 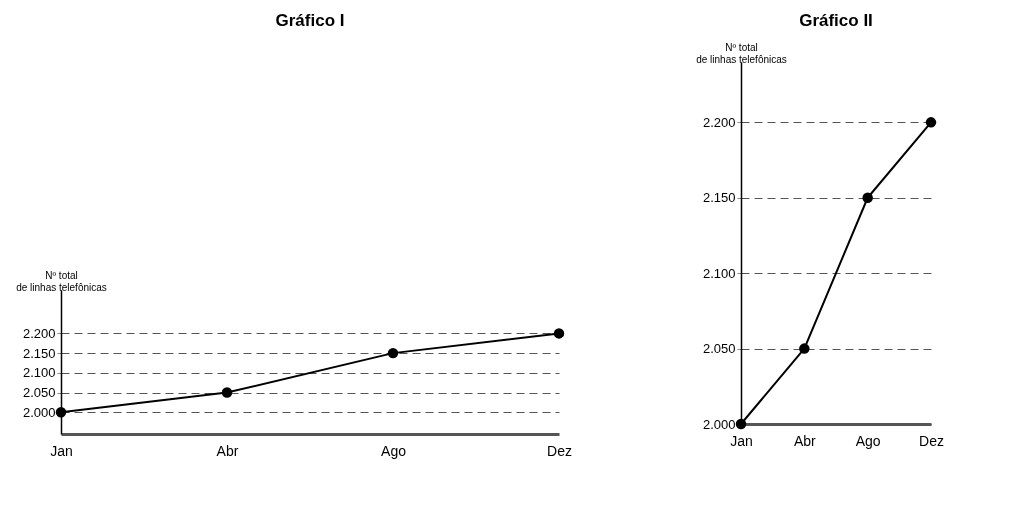 What do you see at coordinates (836, 20) in the screenshot?
I see `chart-title: Gráfico II` at bounding box center [836, 20].